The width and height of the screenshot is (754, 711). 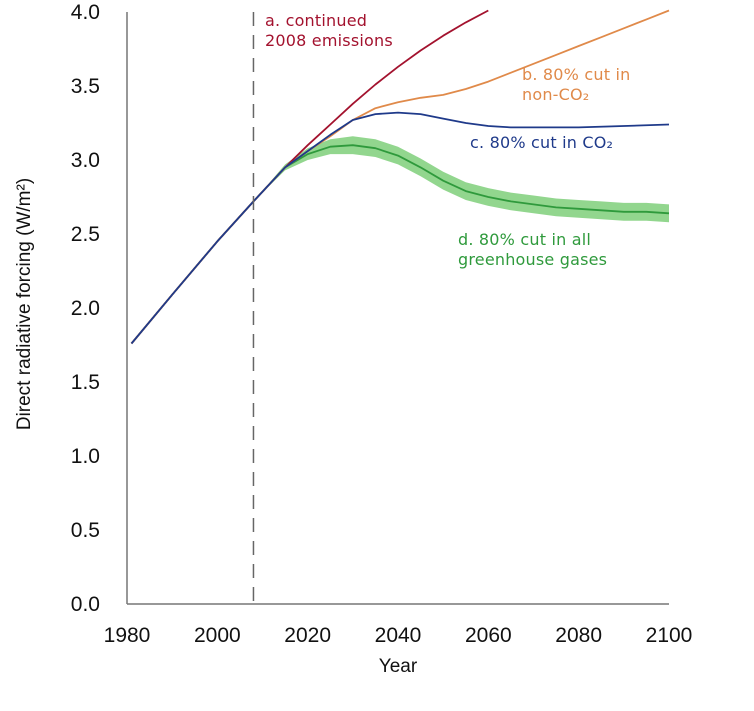 What do you see at coordinates (85, 160) in the screenshot?
I see `y-tick-label: 3.0` at bounding box center [85, 160].